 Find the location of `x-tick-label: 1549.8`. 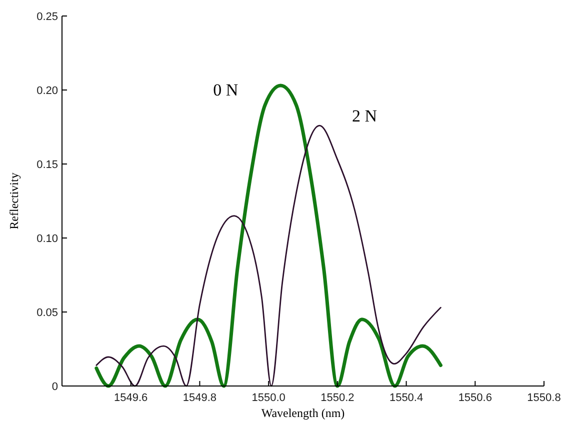

x-tick-label: 1549.8 is located at coordinates (199, 398).